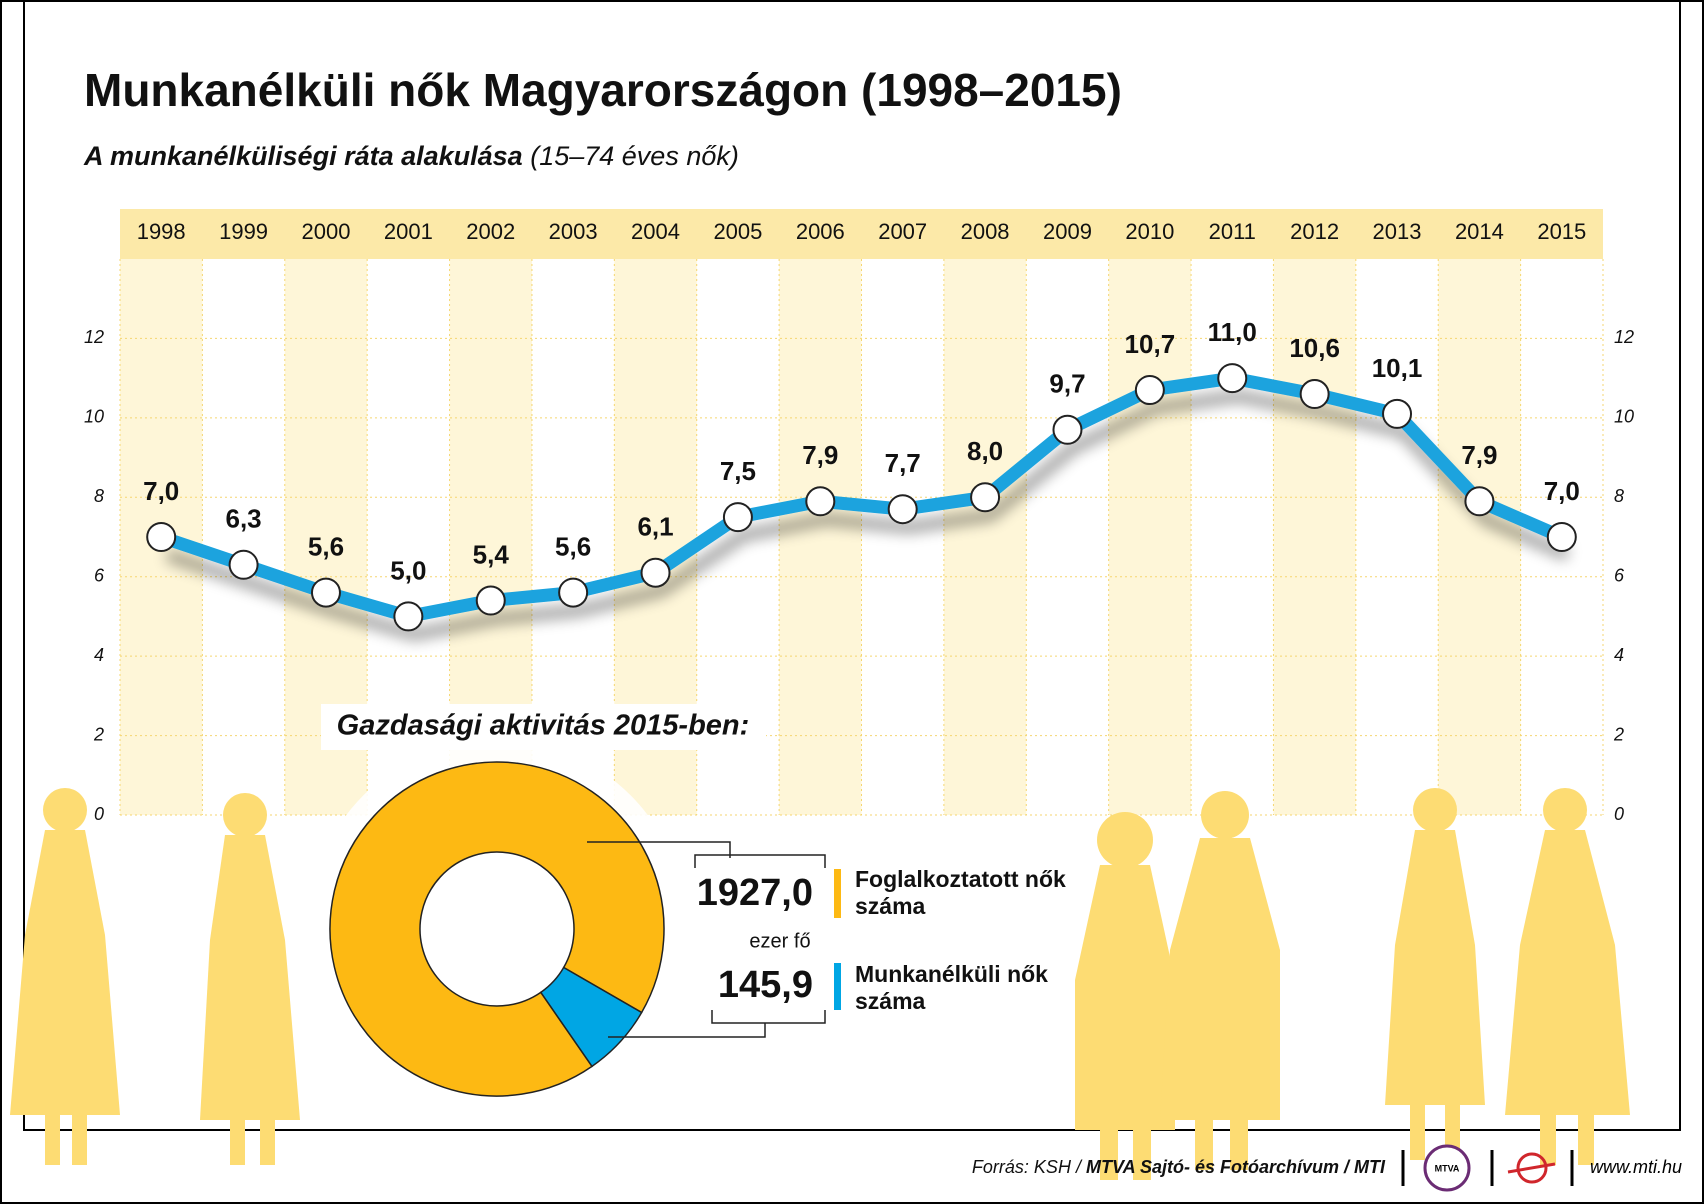  Describe the element at coordinates (1232, 231) in the screenshot. I see `x-tick-label: 2011` at that location.